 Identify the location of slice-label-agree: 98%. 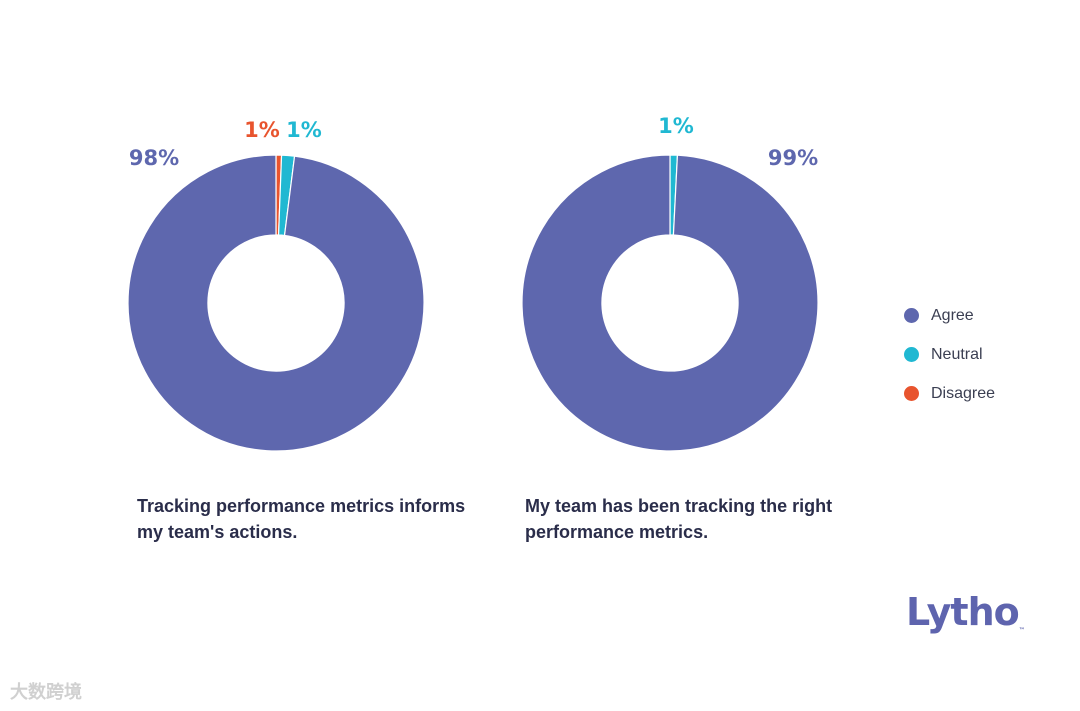
(154, 158).